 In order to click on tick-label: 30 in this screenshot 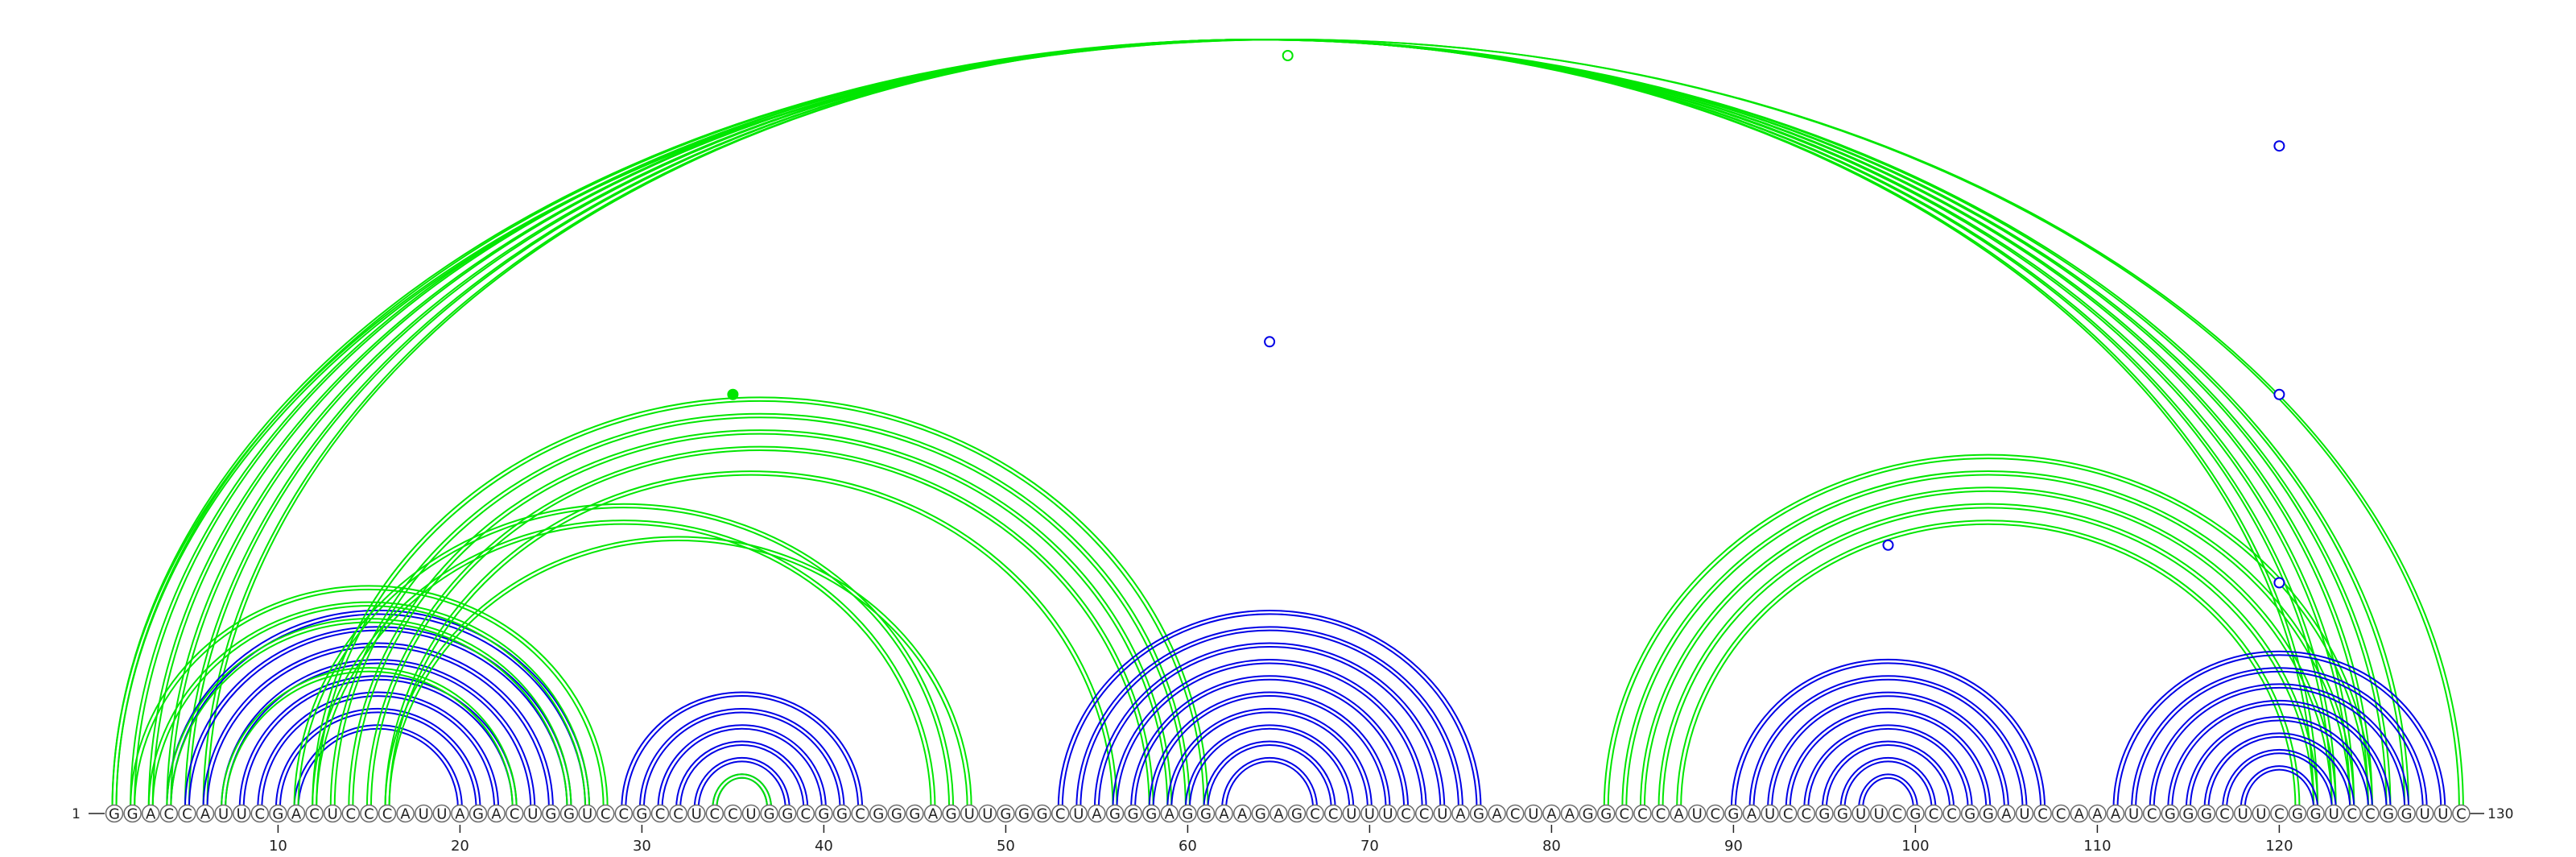, I will do `click(642, 846)`.